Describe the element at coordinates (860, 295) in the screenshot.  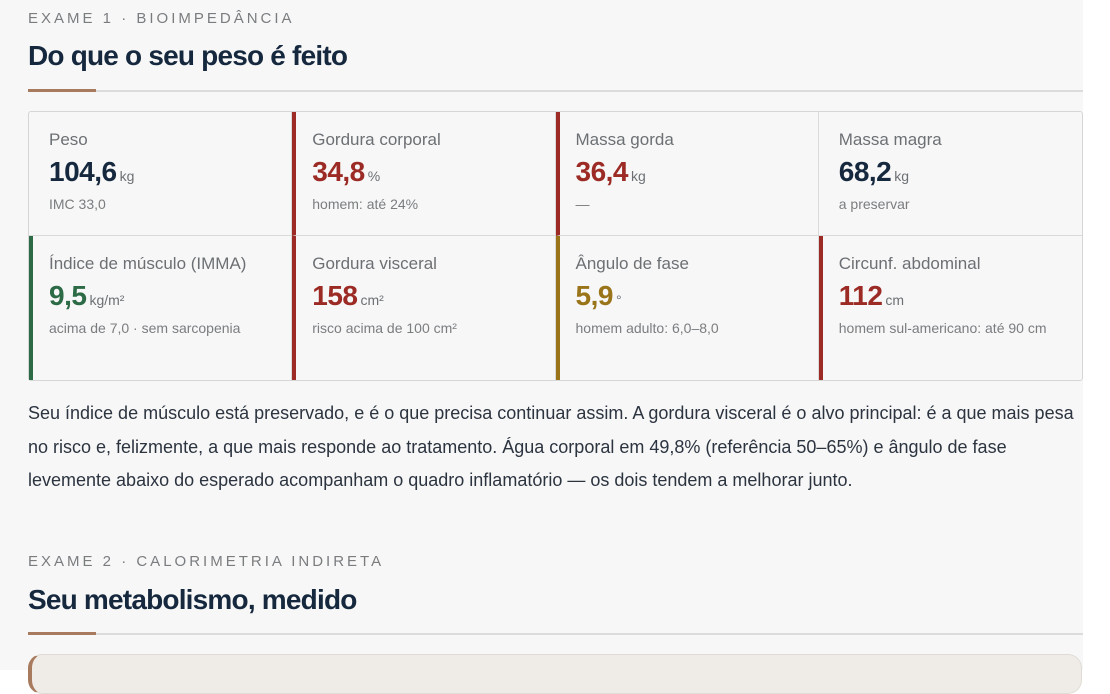
I see `metric-value: 112` at that location.